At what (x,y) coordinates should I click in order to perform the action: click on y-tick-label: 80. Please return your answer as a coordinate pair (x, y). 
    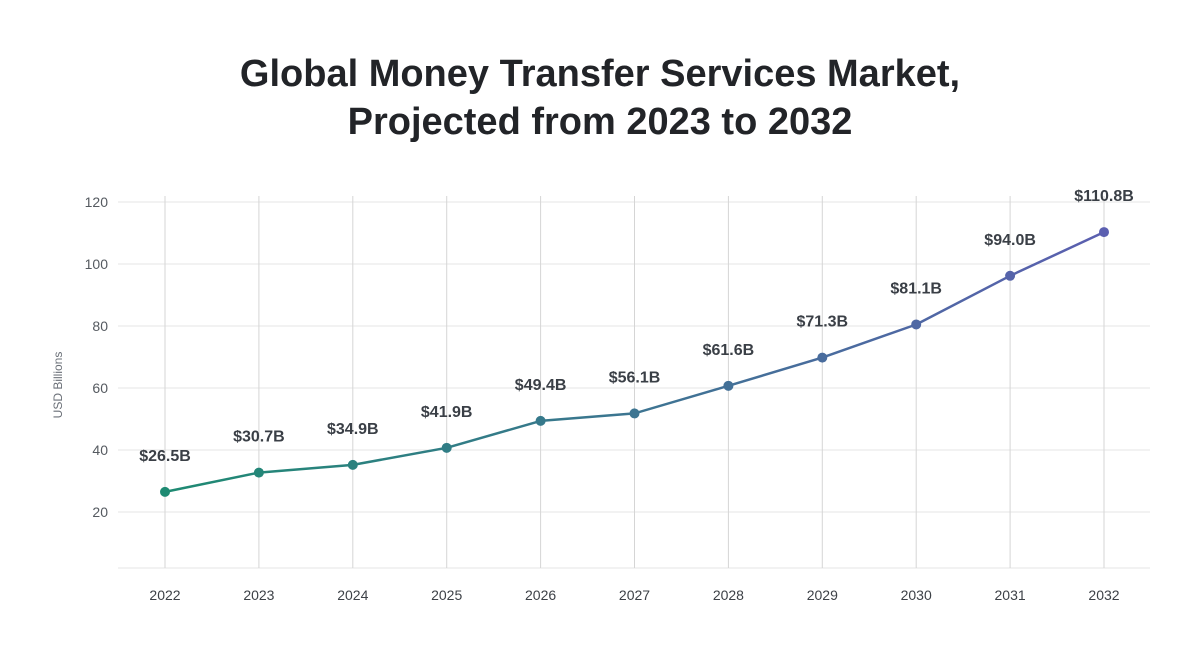
    Looking at the image, I should click on (100, 326).